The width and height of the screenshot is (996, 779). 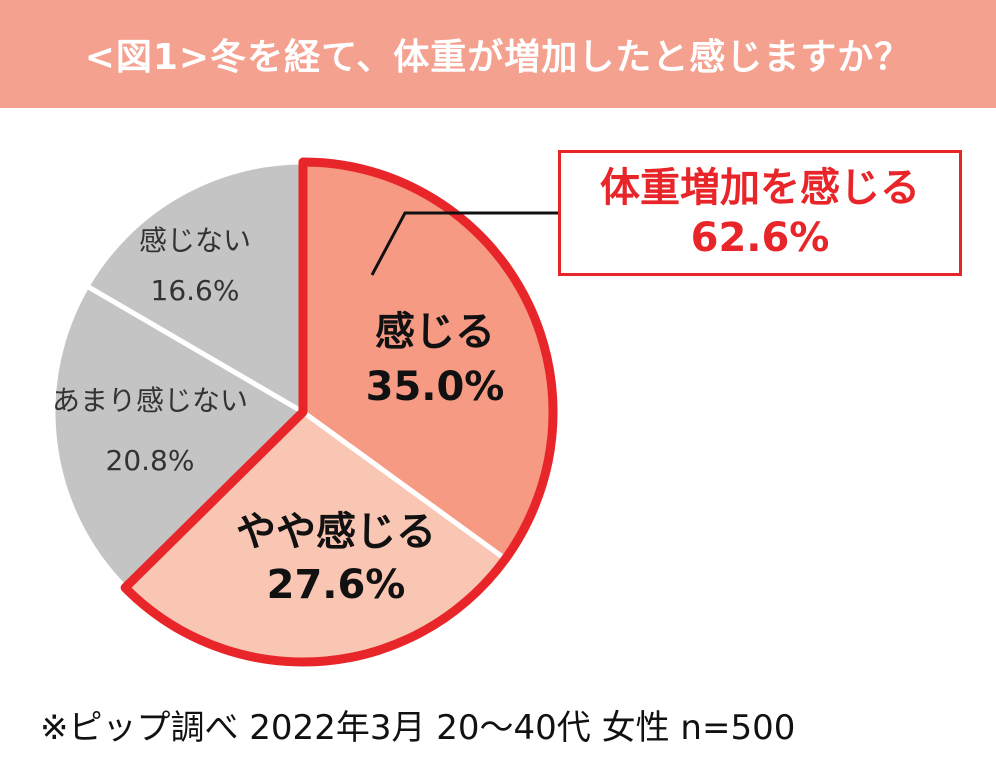 I want to click on slice-label-3: あまり感じない, so click(x=150, y=400).